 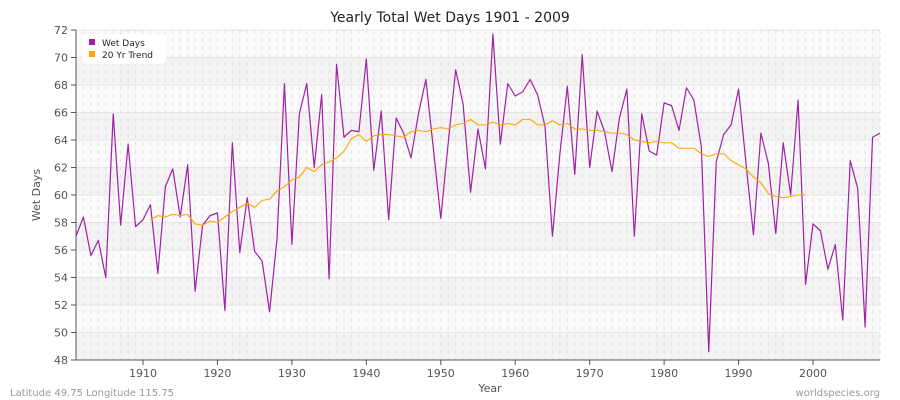 I want to click on wet-days-point-1963, so click(x=537, y=94).